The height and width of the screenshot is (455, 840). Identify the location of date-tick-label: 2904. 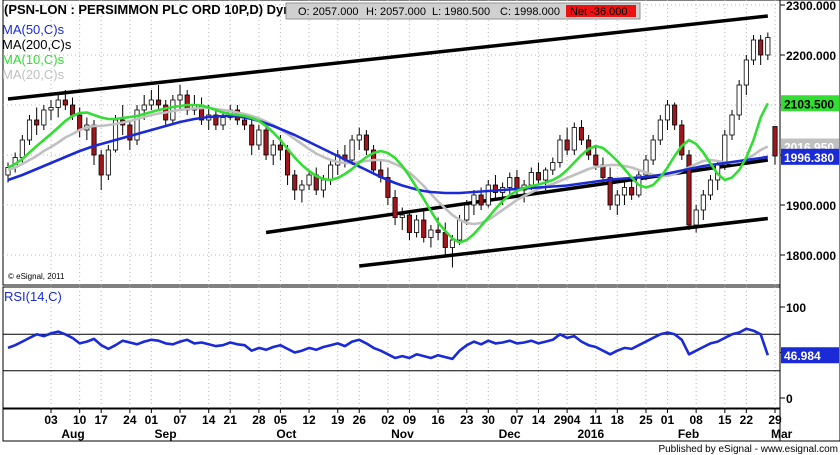
(567, 420).